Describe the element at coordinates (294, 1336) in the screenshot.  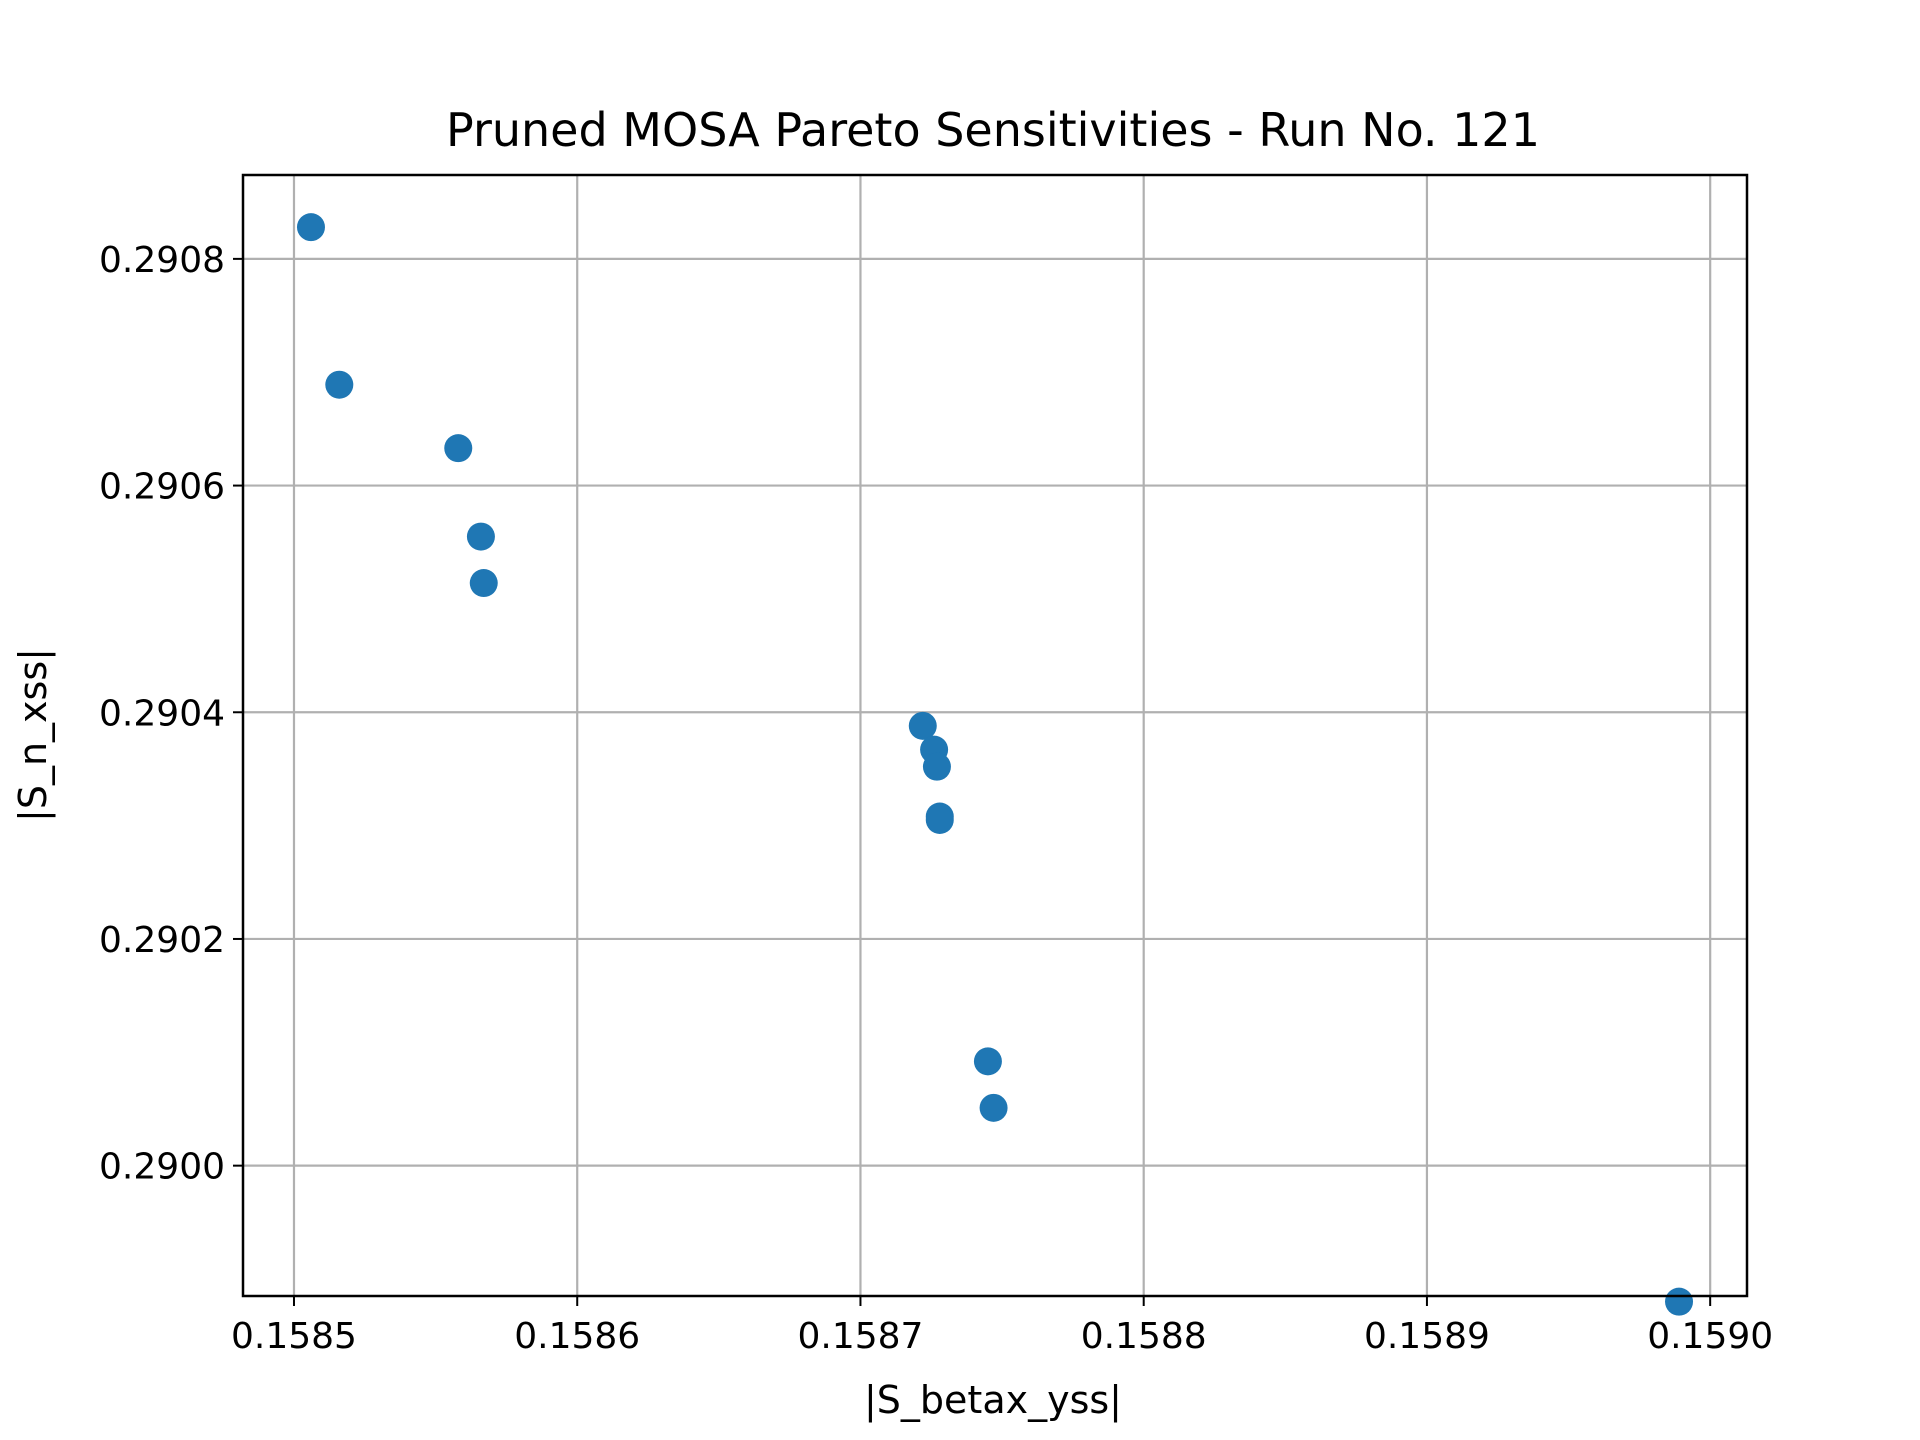
I see `x-tick-label: 0.1585` at that location.